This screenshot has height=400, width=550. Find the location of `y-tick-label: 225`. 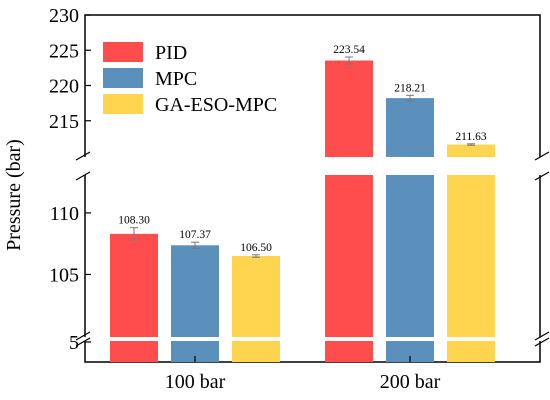

y-tick-label: 225 is located at coordinates (64, 51).